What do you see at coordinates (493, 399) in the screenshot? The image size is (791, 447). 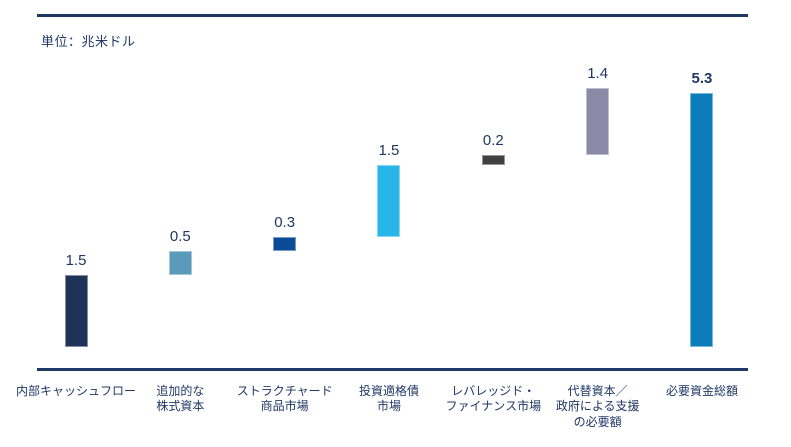 I see `bar-category-label: レバレッジド・ ファイナンス市場` at bounding box center [493, 399].